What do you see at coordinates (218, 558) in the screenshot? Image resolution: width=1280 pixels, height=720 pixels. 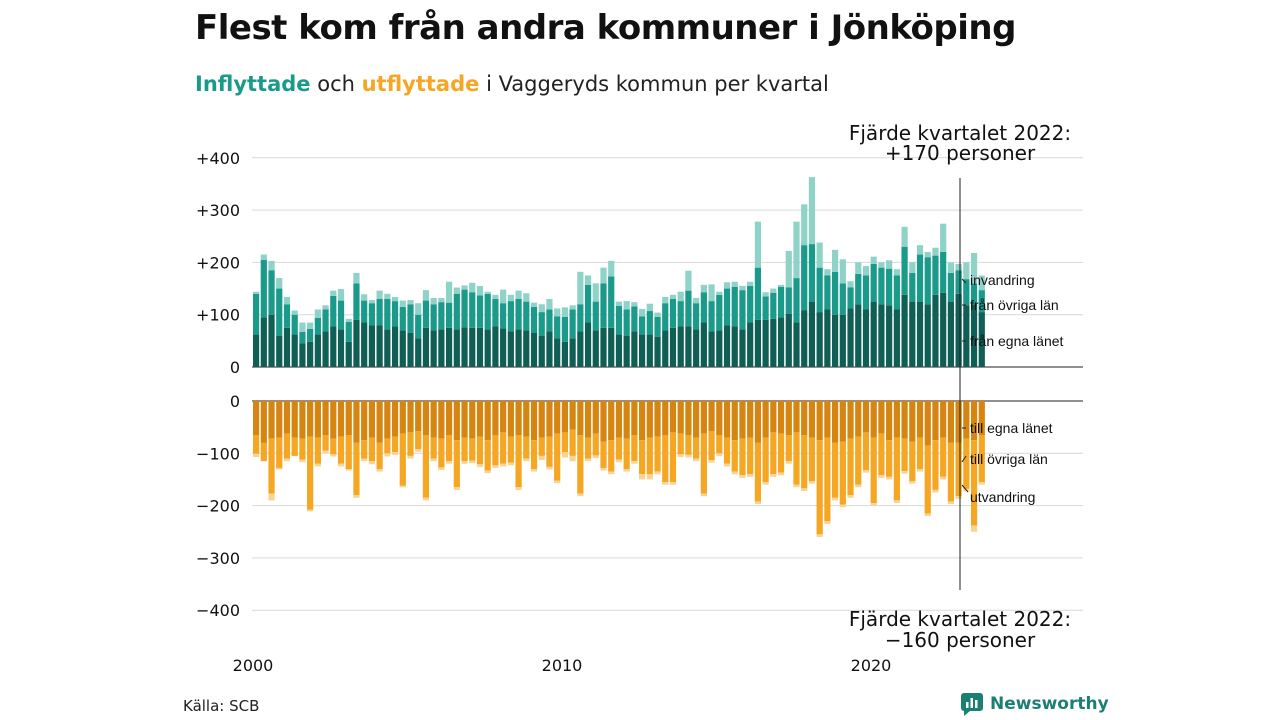 I see `y-tick-label-bottom: −300` at bounding box center [218, 558].